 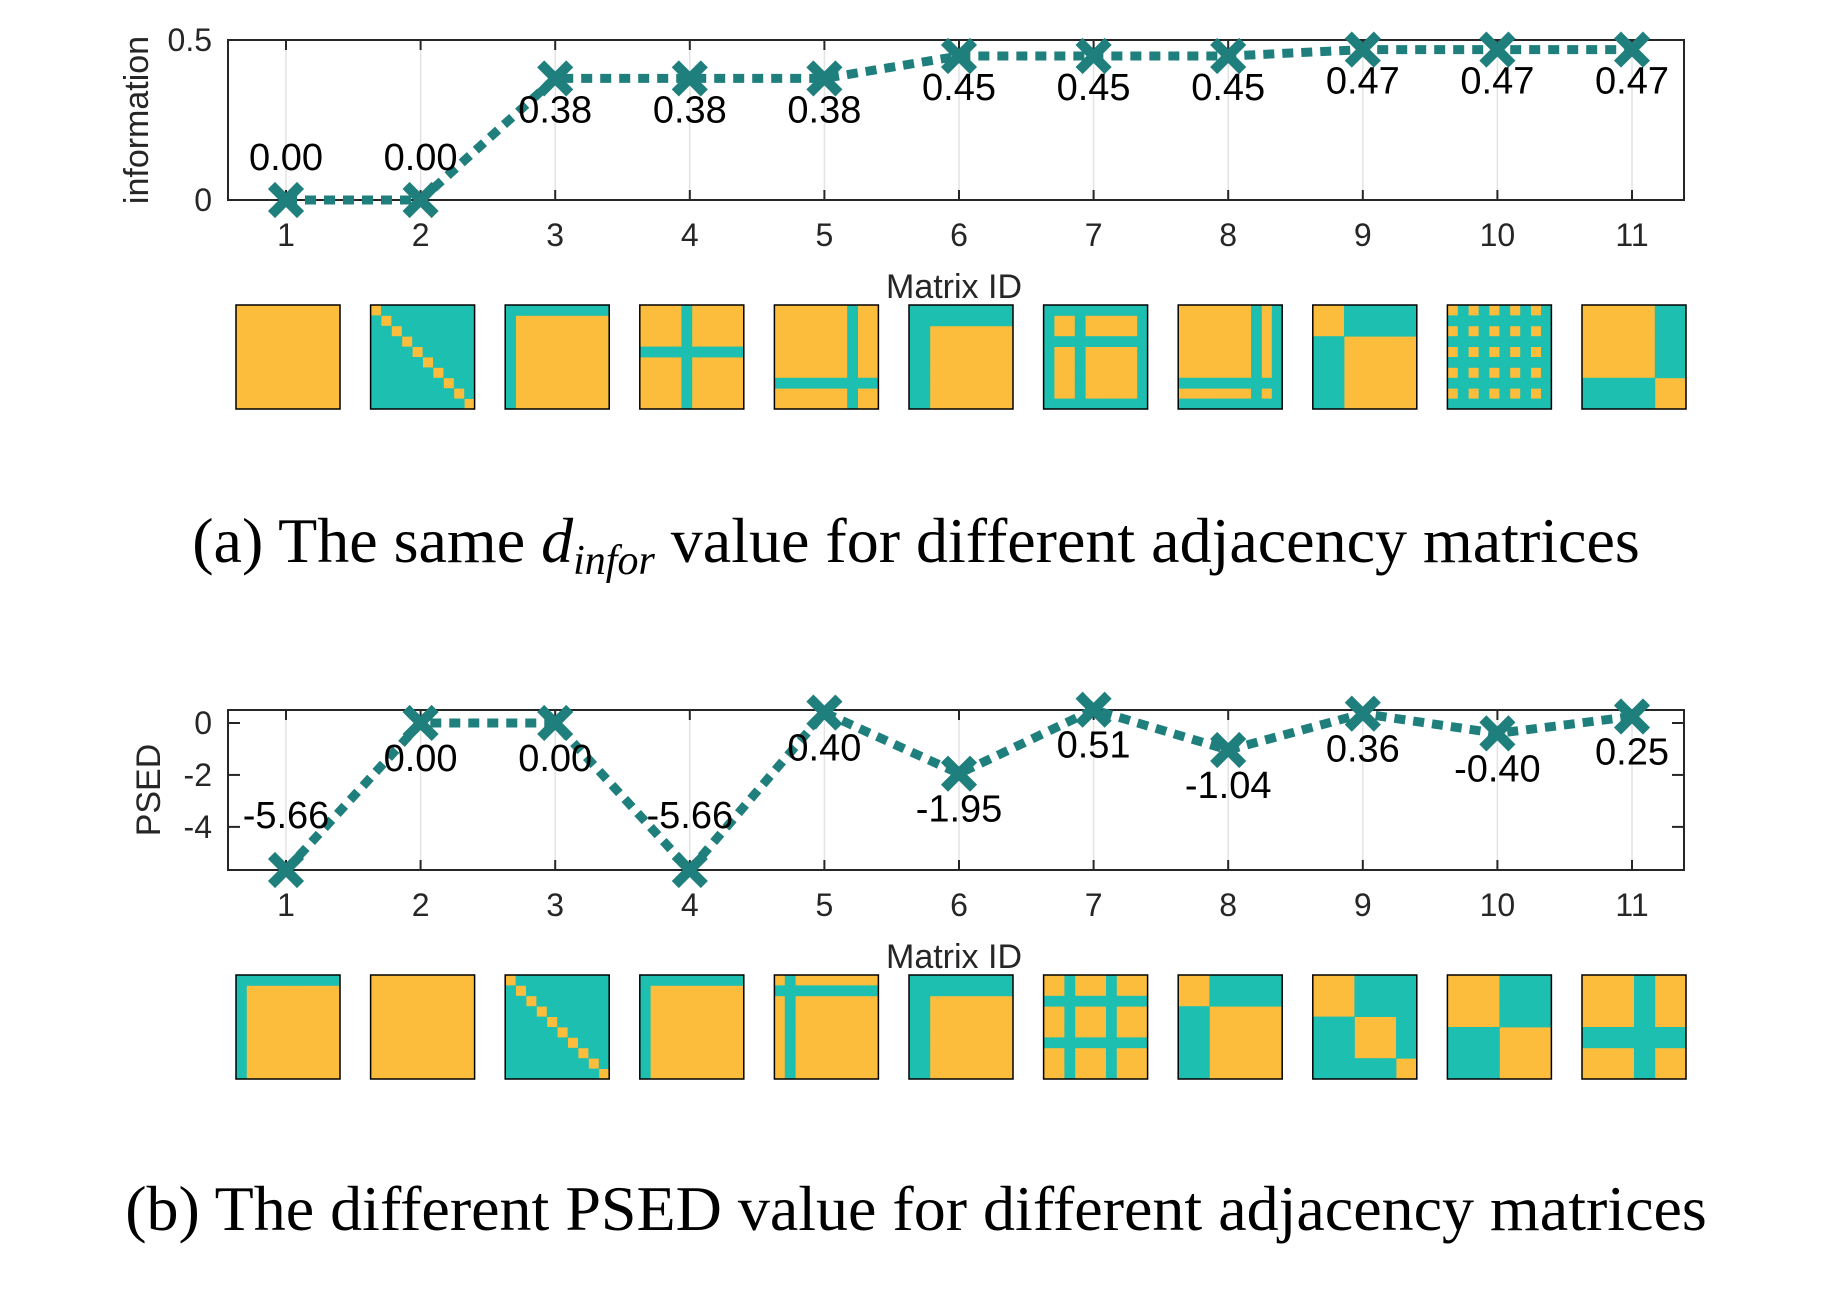 I want to click on x-ticks-a: 1 2 3 4 5 6 7 8 9 10 11, so click(x=963, y=235).